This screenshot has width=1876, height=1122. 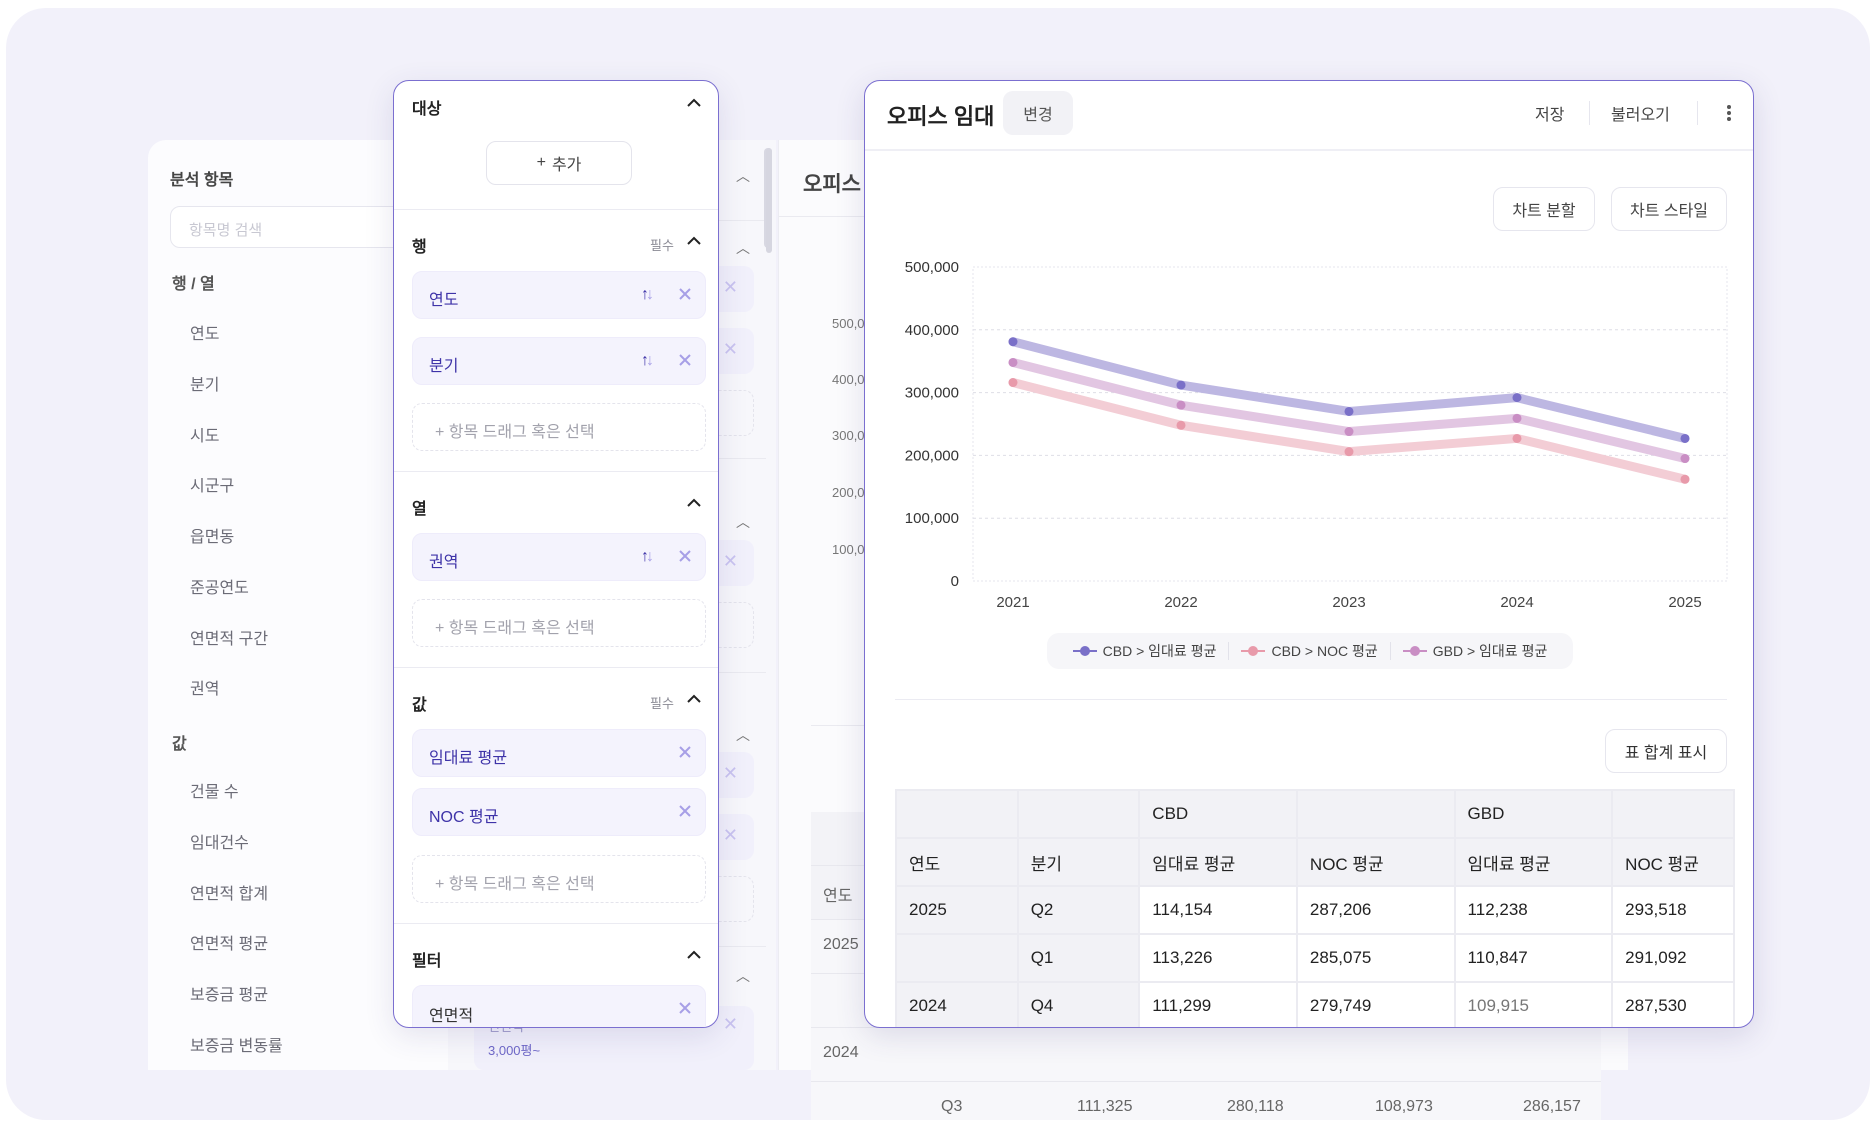 I want to click on columns-drop-zone: + 항목 드래그 혹은 선택, so click(x=559, y=623).